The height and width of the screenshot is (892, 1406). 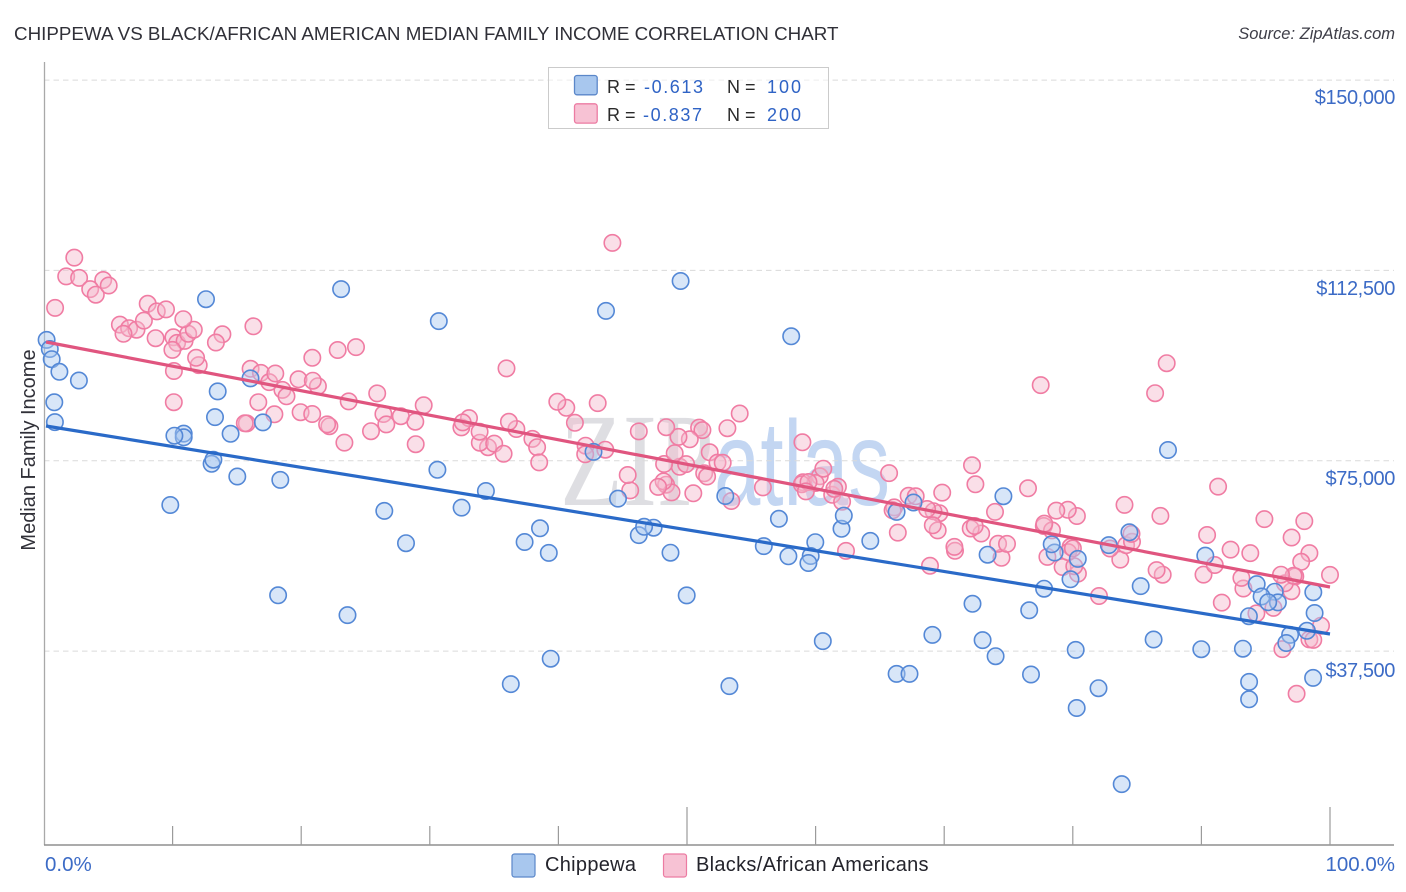 I want to click on svg-text: $37,500, so click(x=1361, y=671).